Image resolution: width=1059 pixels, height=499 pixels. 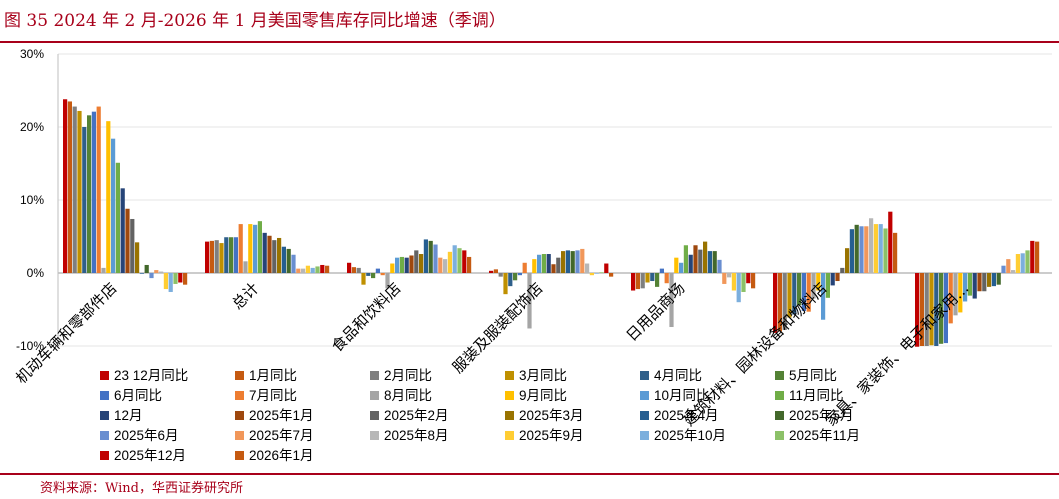 What do you see at coordinates (32, 54) in the screenshot?
I see `y-tick-label: 30%` at bounding box center [32, 54].